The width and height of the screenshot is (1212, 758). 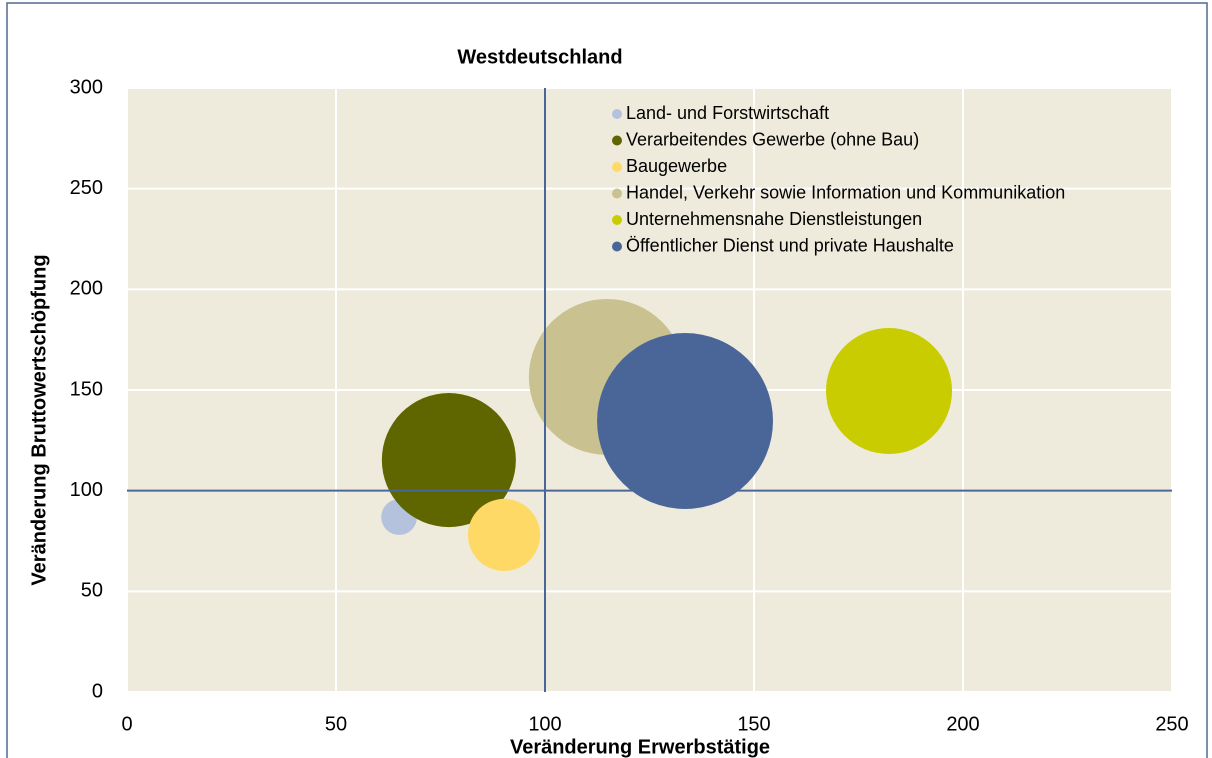 What do you see at coordinates (1171, 724) in the screenshot?
I see `x-tick-label: 250` at bounding box center [1171, 724].